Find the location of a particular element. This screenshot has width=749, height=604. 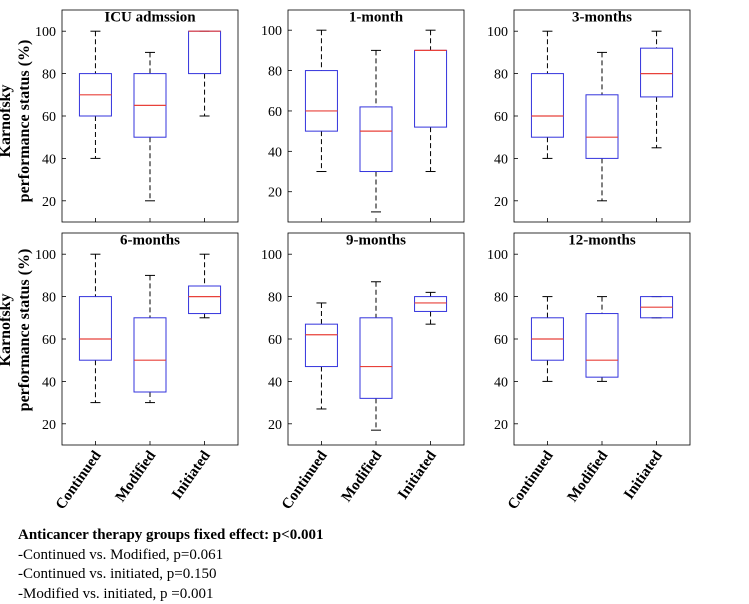

panel-frame is located at coordinates (376, 339).